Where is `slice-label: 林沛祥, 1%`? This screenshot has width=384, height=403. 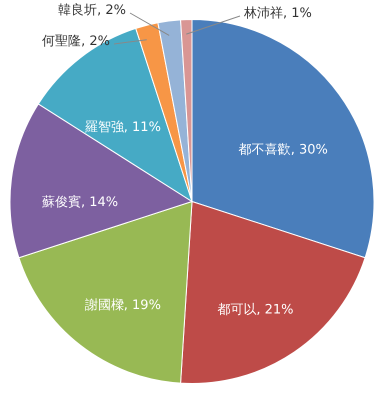
slice-label: 林沛祥, 1% is located at coordinates (277, 13).